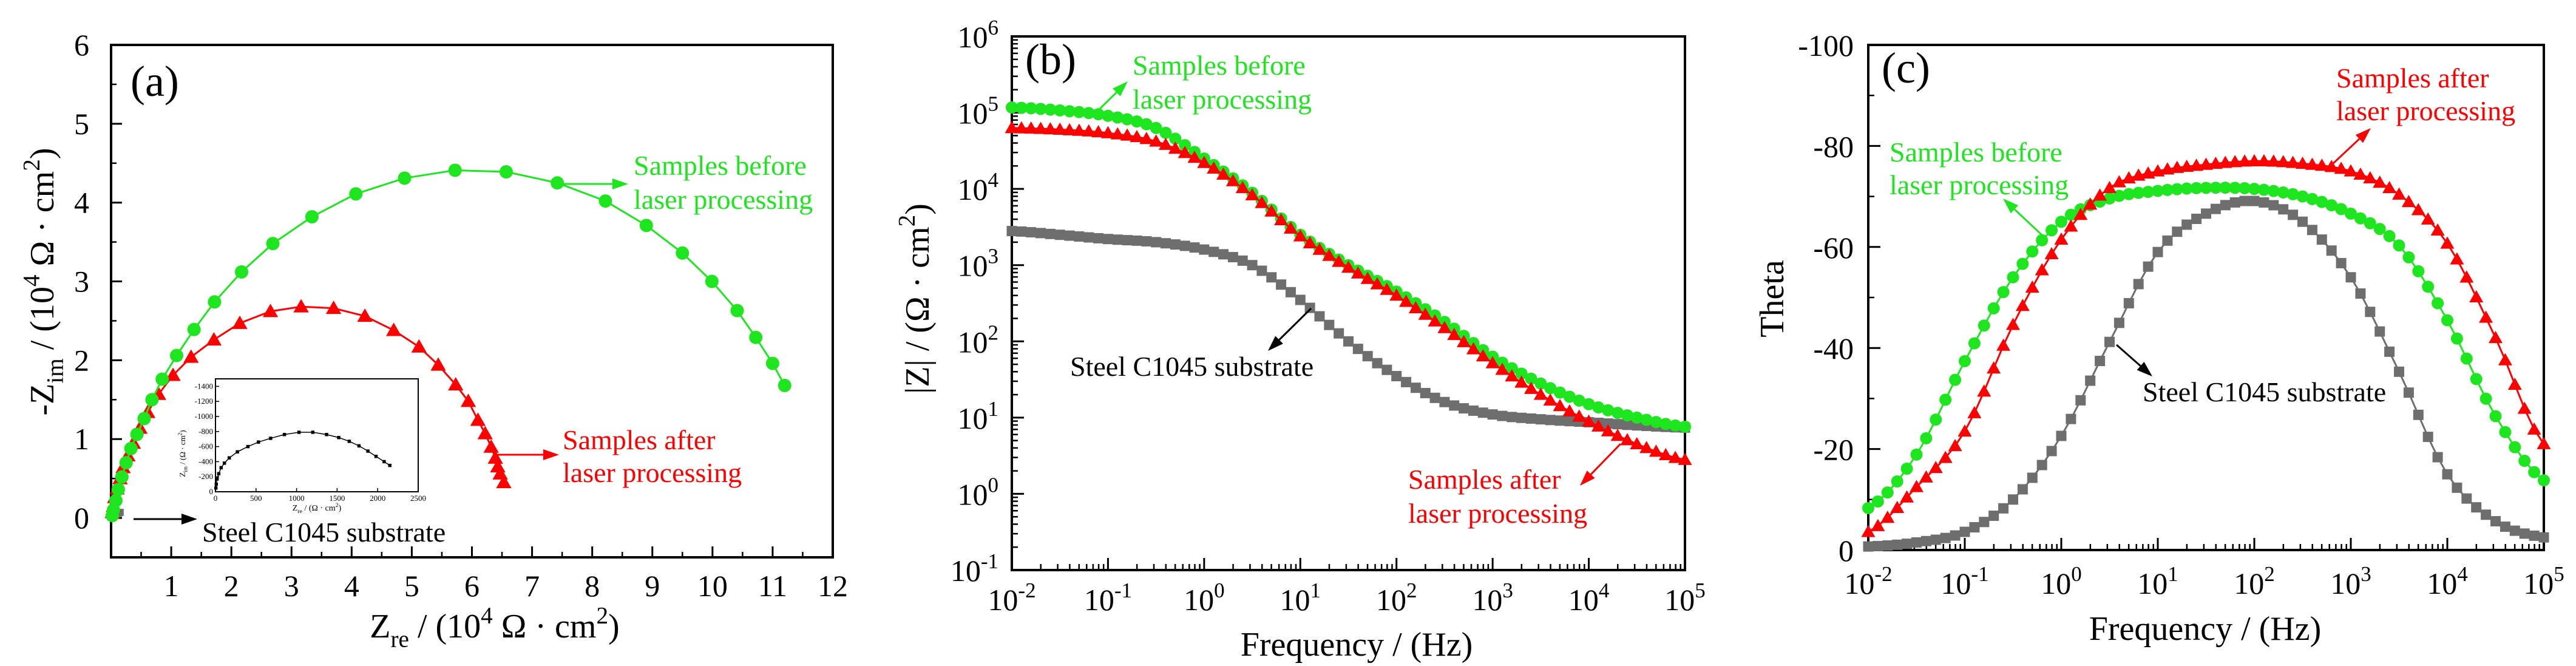 The height and width of the screenshot is (666, 2576). Describe the element at coordinates (205, 476) in the screenshot. I see `inset-y-tick-label: -200` at that location.